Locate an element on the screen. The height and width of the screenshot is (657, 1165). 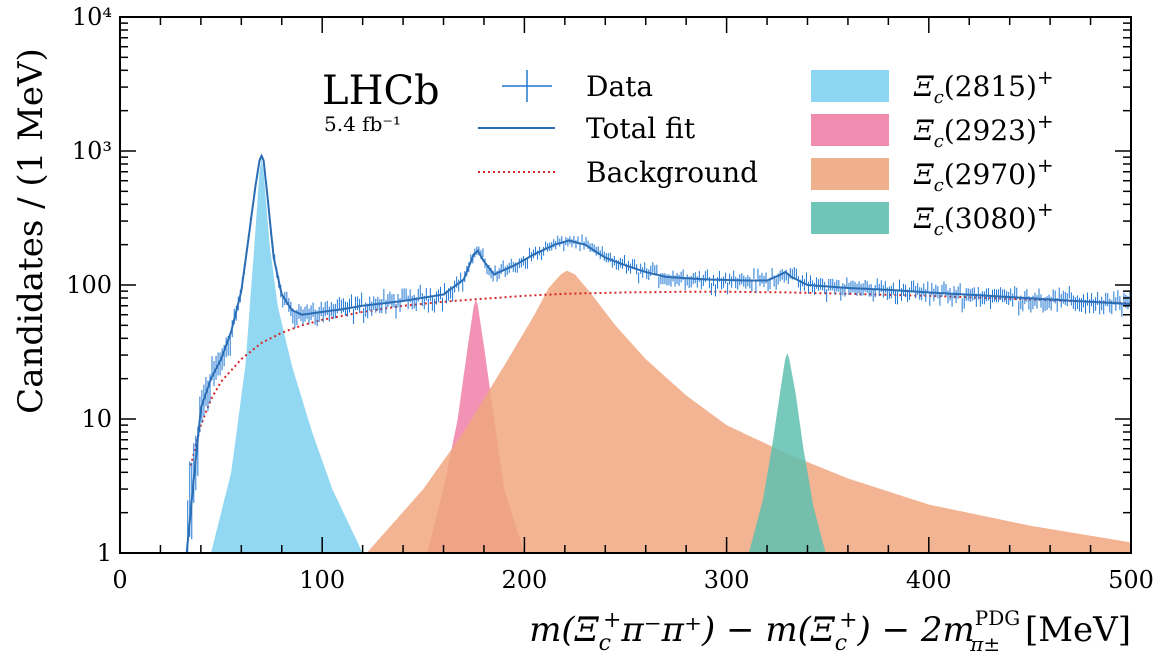
luminosity-label: 5.4 fb⁻¹ is located at coordinates (362, 124).